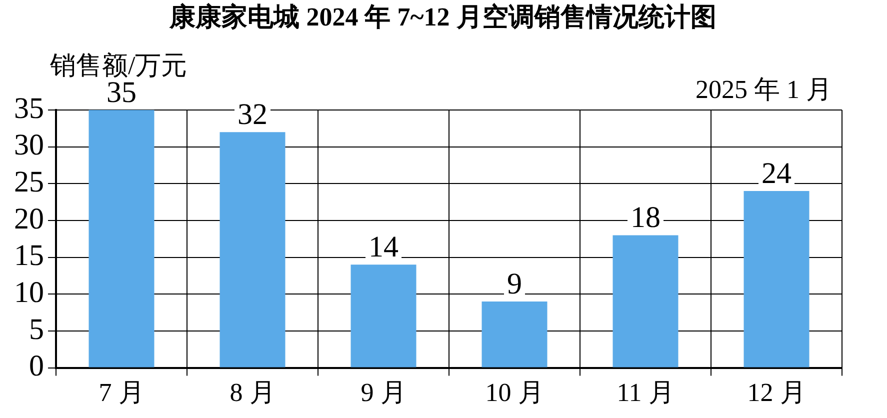 The image size is (887, 418). I want to click on x-tick-label: 9 月, so click(383, 393).